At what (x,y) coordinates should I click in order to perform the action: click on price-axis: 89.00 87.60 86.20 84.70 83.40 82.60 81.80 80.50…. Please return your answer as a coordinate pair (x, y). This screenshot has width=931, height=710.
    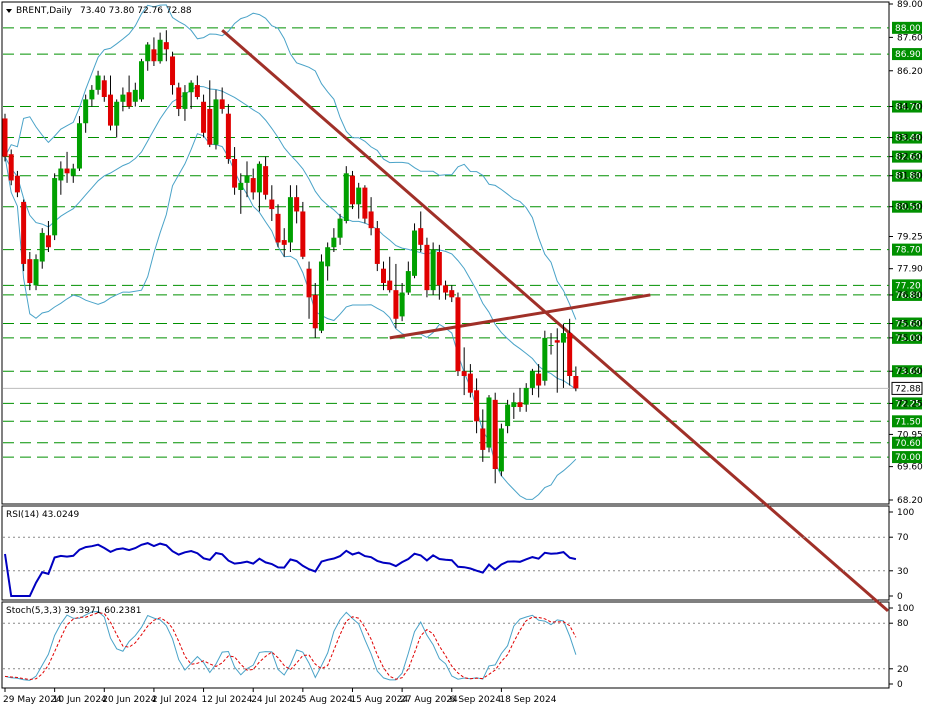
    Looking at the image, I should click on (906, 253).